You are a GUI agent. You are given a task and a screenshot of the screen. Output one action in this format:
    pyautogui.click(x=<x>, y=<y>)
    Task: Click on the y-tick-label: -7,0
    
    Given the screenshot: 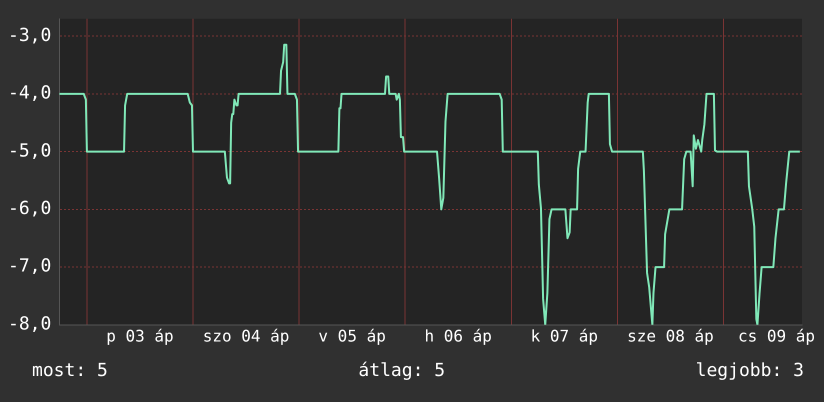 What is the action you would take?
    pyautogui.click(x=30, y=266)
    